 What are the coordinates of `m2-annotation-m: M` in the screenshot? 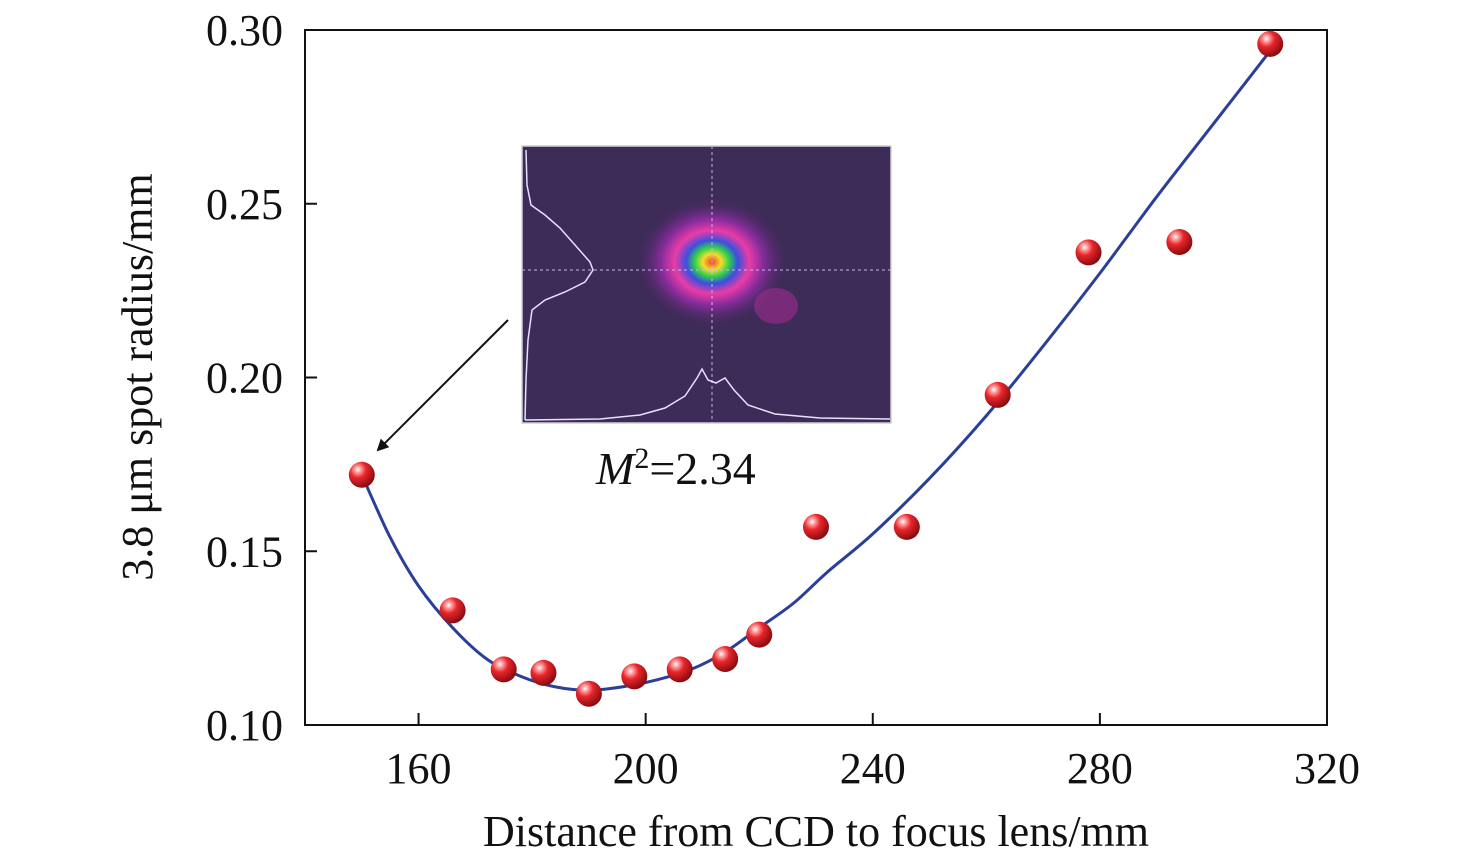 It's located at (616, 468).